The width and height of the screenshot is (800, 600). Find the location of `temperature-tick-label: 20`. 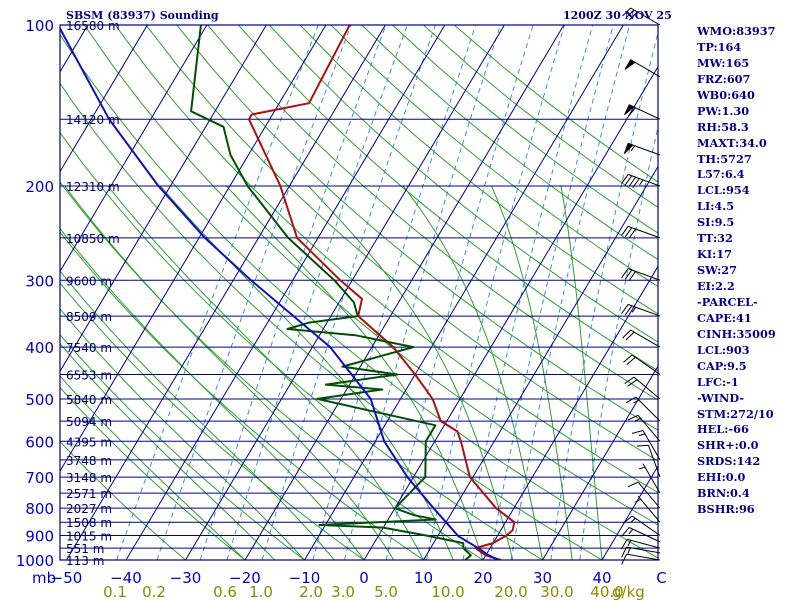

temperature-tick-label: 20 is located at coordinates (482, 578).